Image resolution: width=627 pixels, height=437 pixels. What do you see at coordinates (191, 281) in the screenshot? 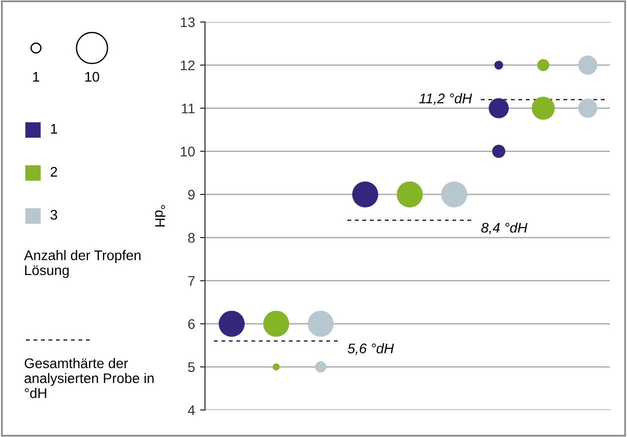
I see `y-tick-label: 7` at bounding box center [191, 281].